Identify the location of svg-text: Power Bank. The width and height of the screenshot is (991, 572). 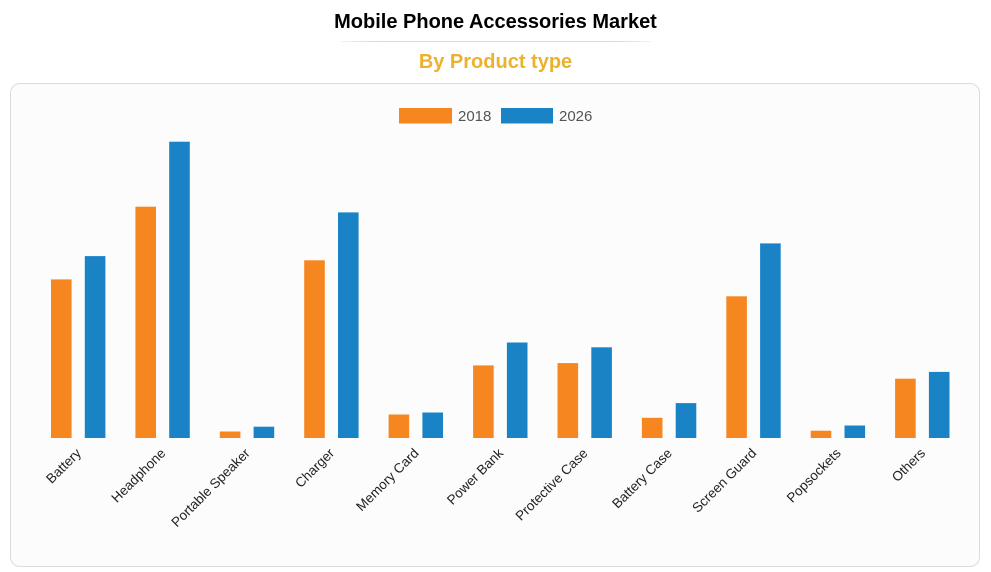
(475, 476).